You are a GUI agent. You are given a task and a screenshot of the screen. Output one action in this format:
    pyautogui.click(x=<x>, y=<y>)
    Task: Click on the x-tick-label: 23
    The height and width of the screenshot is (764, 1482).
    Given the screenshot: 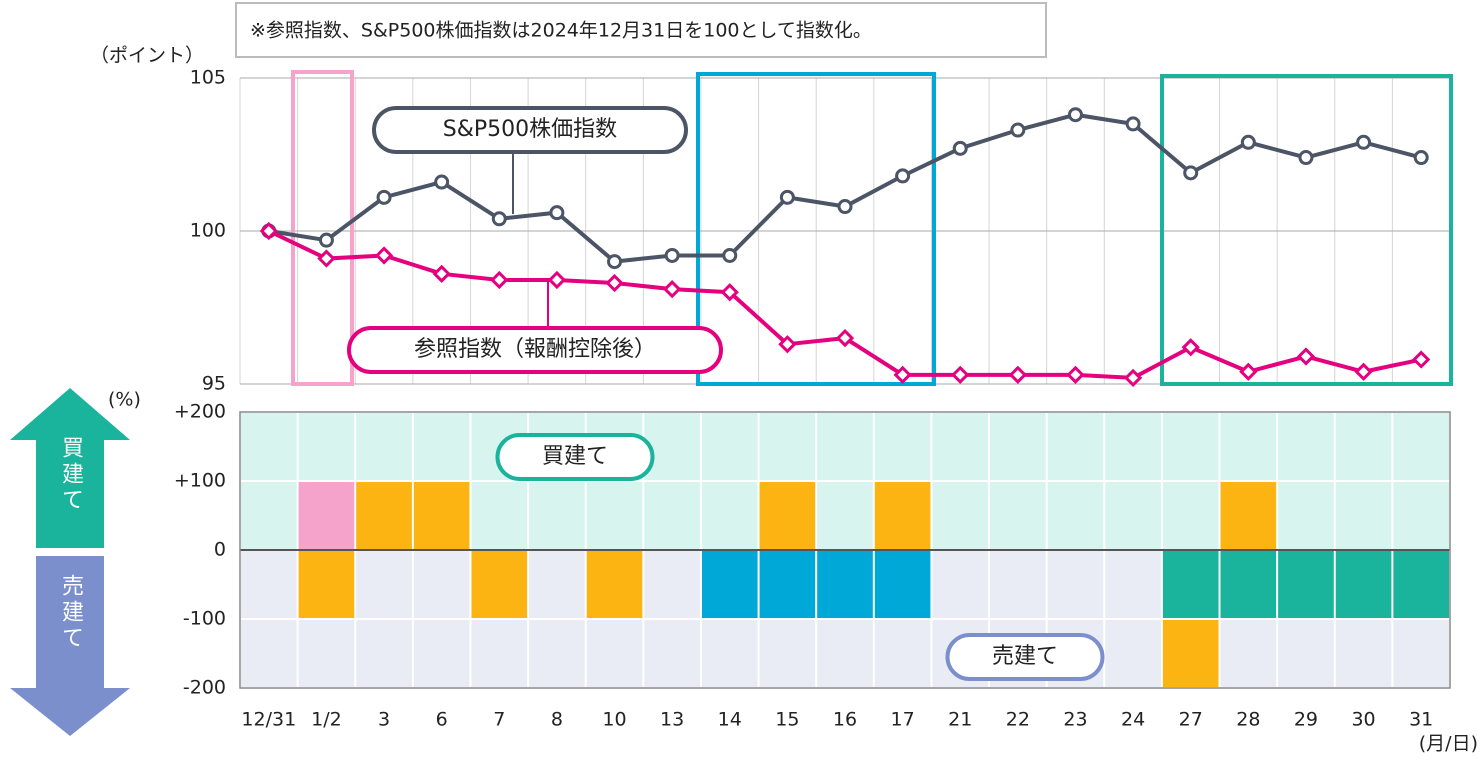 What is the action you would take?
    pyautogui.click(x=1075, y=720)
    